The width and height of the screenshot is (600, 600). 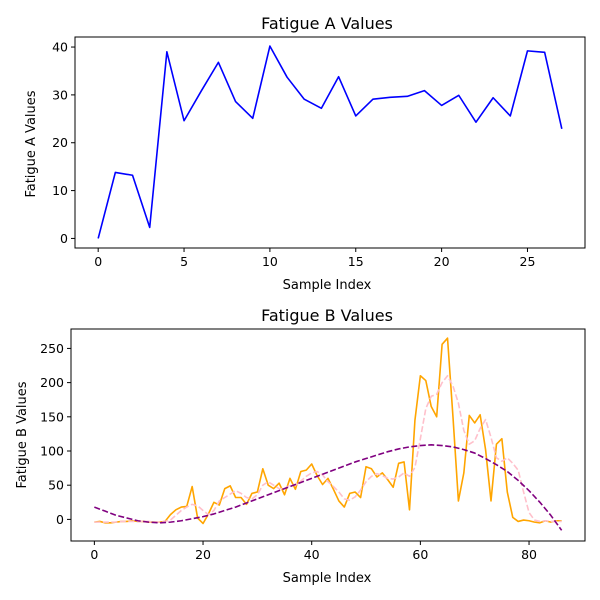 I want to click on y-tick-label: 100, so click(x=52, y=451).